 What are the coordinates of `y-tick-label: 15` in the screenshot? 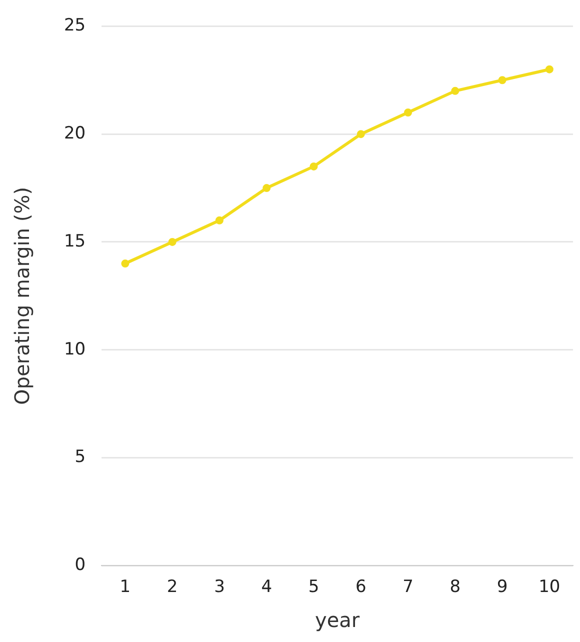 It's located at (75, 241).